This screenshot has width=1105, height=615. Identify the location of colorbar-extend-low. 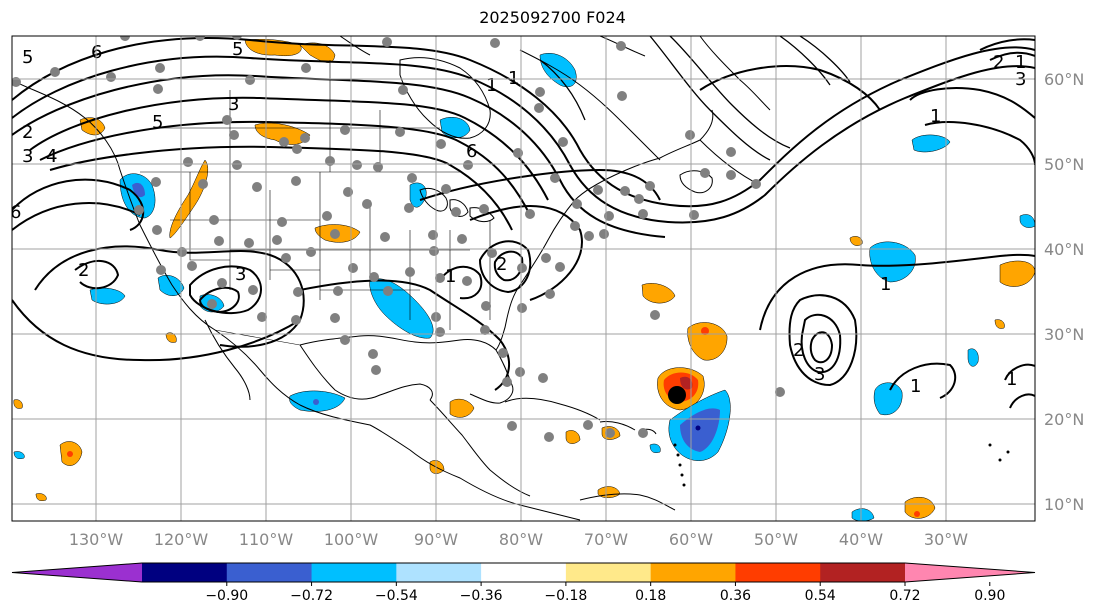
(77, 572).